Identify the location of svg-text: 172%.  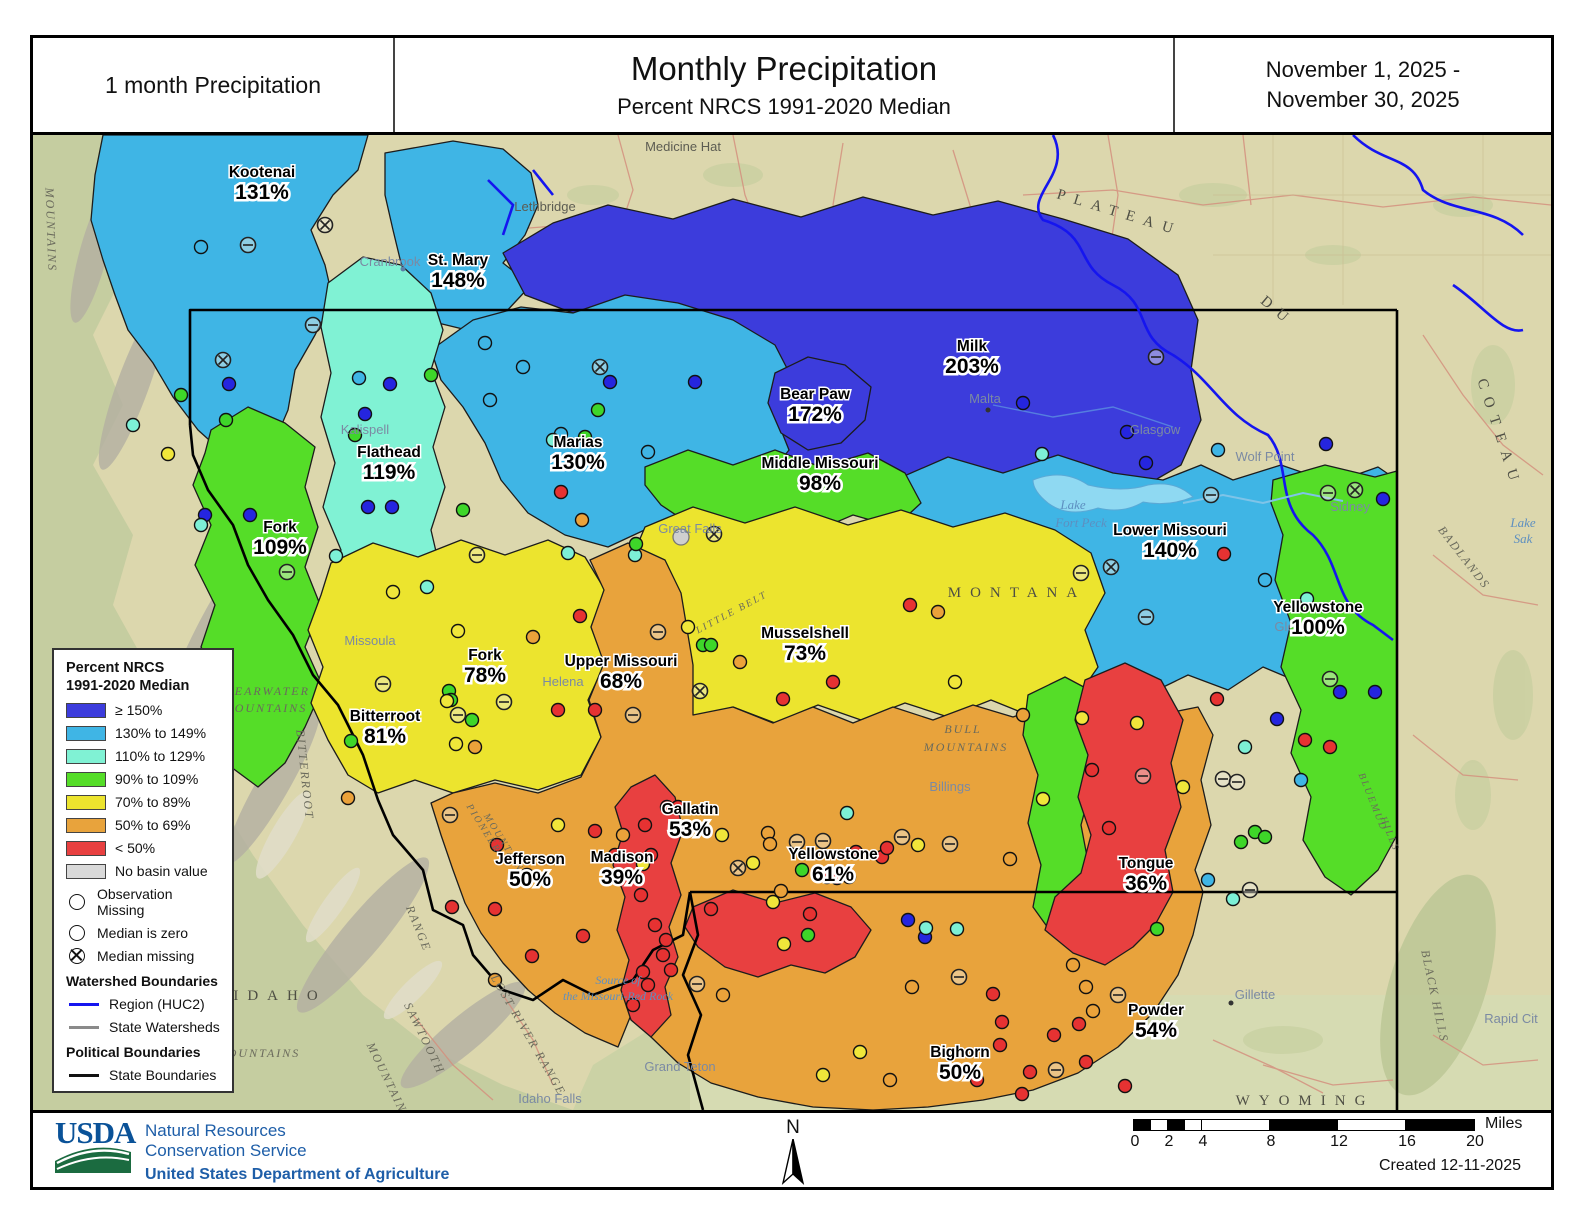
(815, 414).